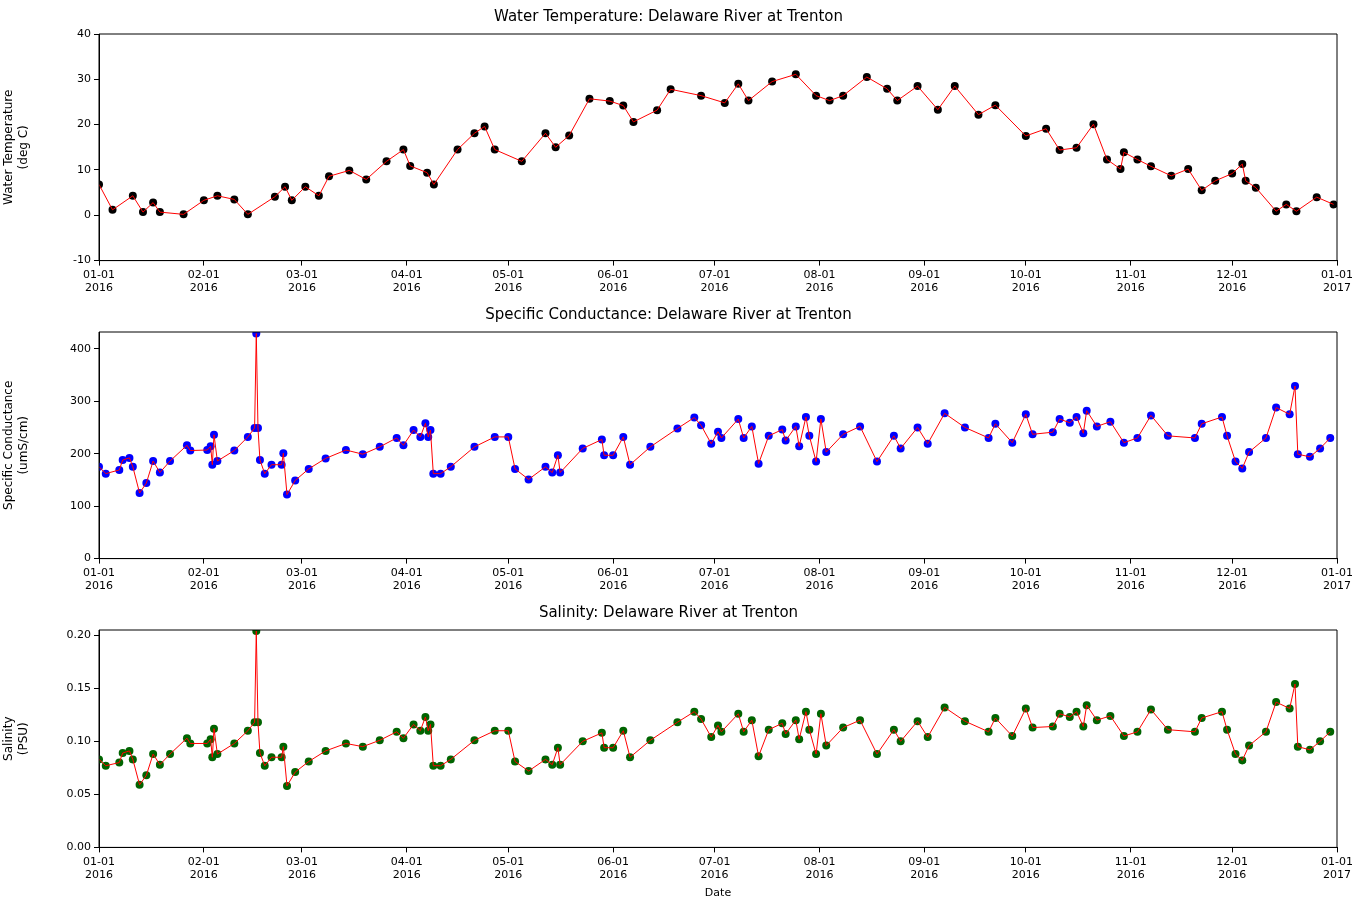 This screenshot has height=902, width=1359. I want to click on y-tick-label: 40, so click(84, 33).